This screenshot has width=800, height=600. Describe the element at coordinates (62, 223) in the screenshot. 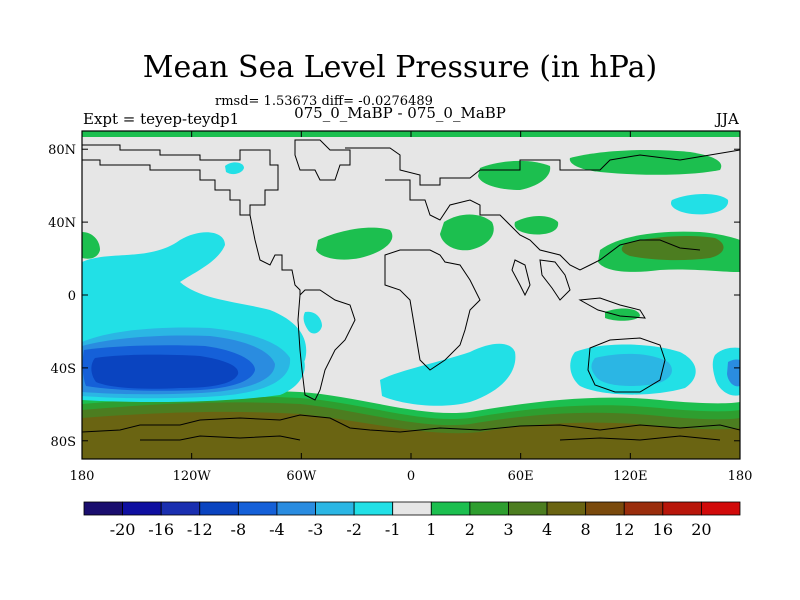

I see `y-tick-label: 40N` at that location.